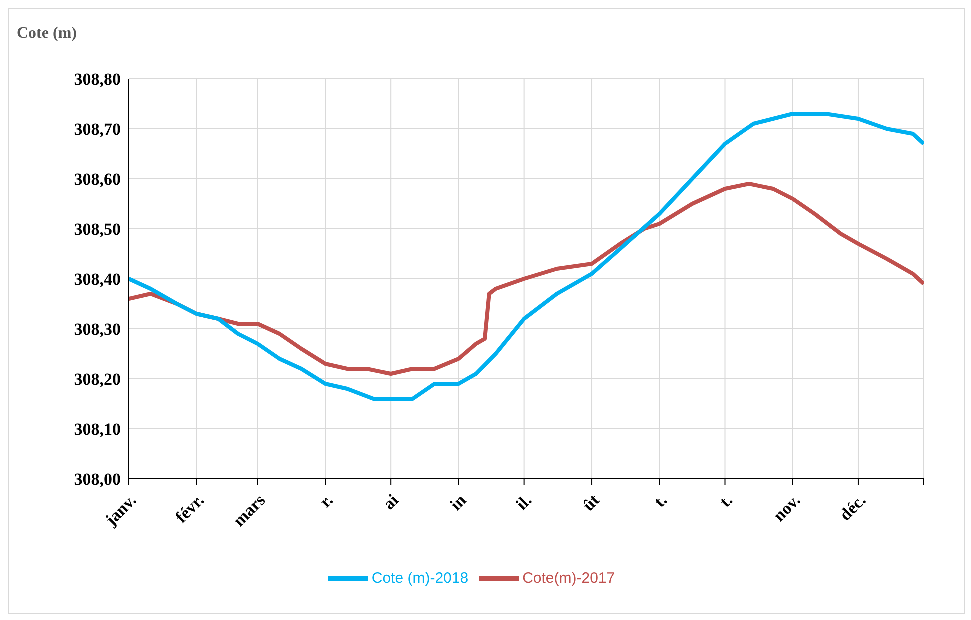 This screenshot has height=620, width=971. I want to click on x-tick-label: r., so click(326, 501).